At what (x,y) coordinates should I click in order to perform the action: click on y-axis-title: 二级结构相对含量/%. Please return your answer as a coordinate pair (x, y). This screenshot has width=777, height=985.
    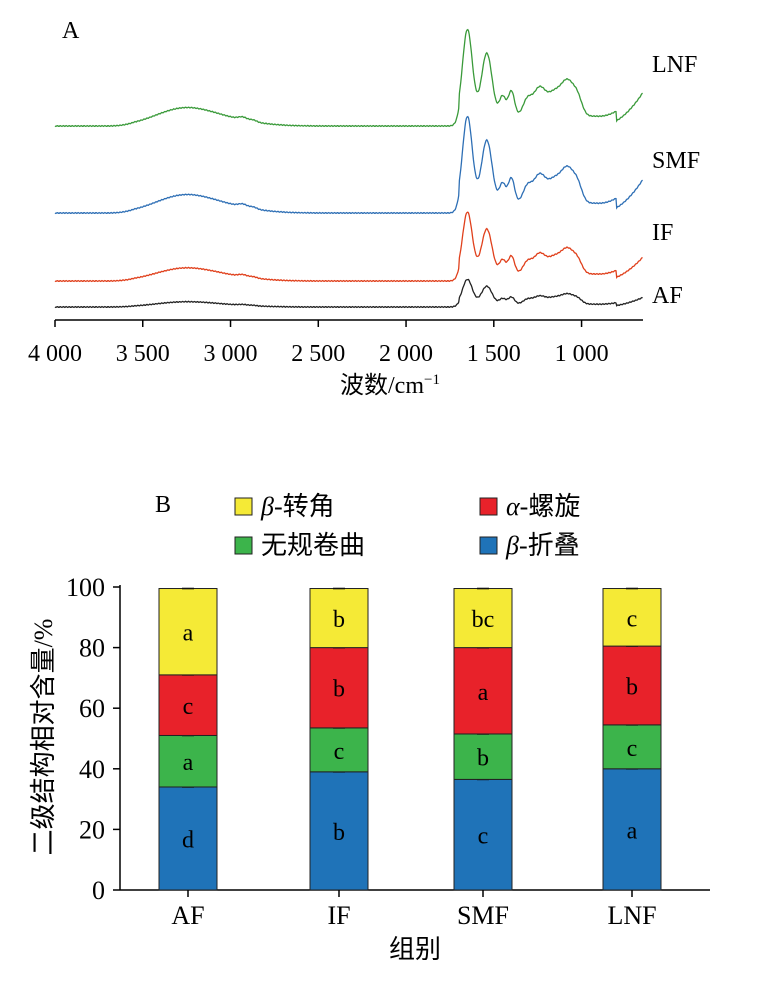
    Looking at the image, I should click on (43, 737).